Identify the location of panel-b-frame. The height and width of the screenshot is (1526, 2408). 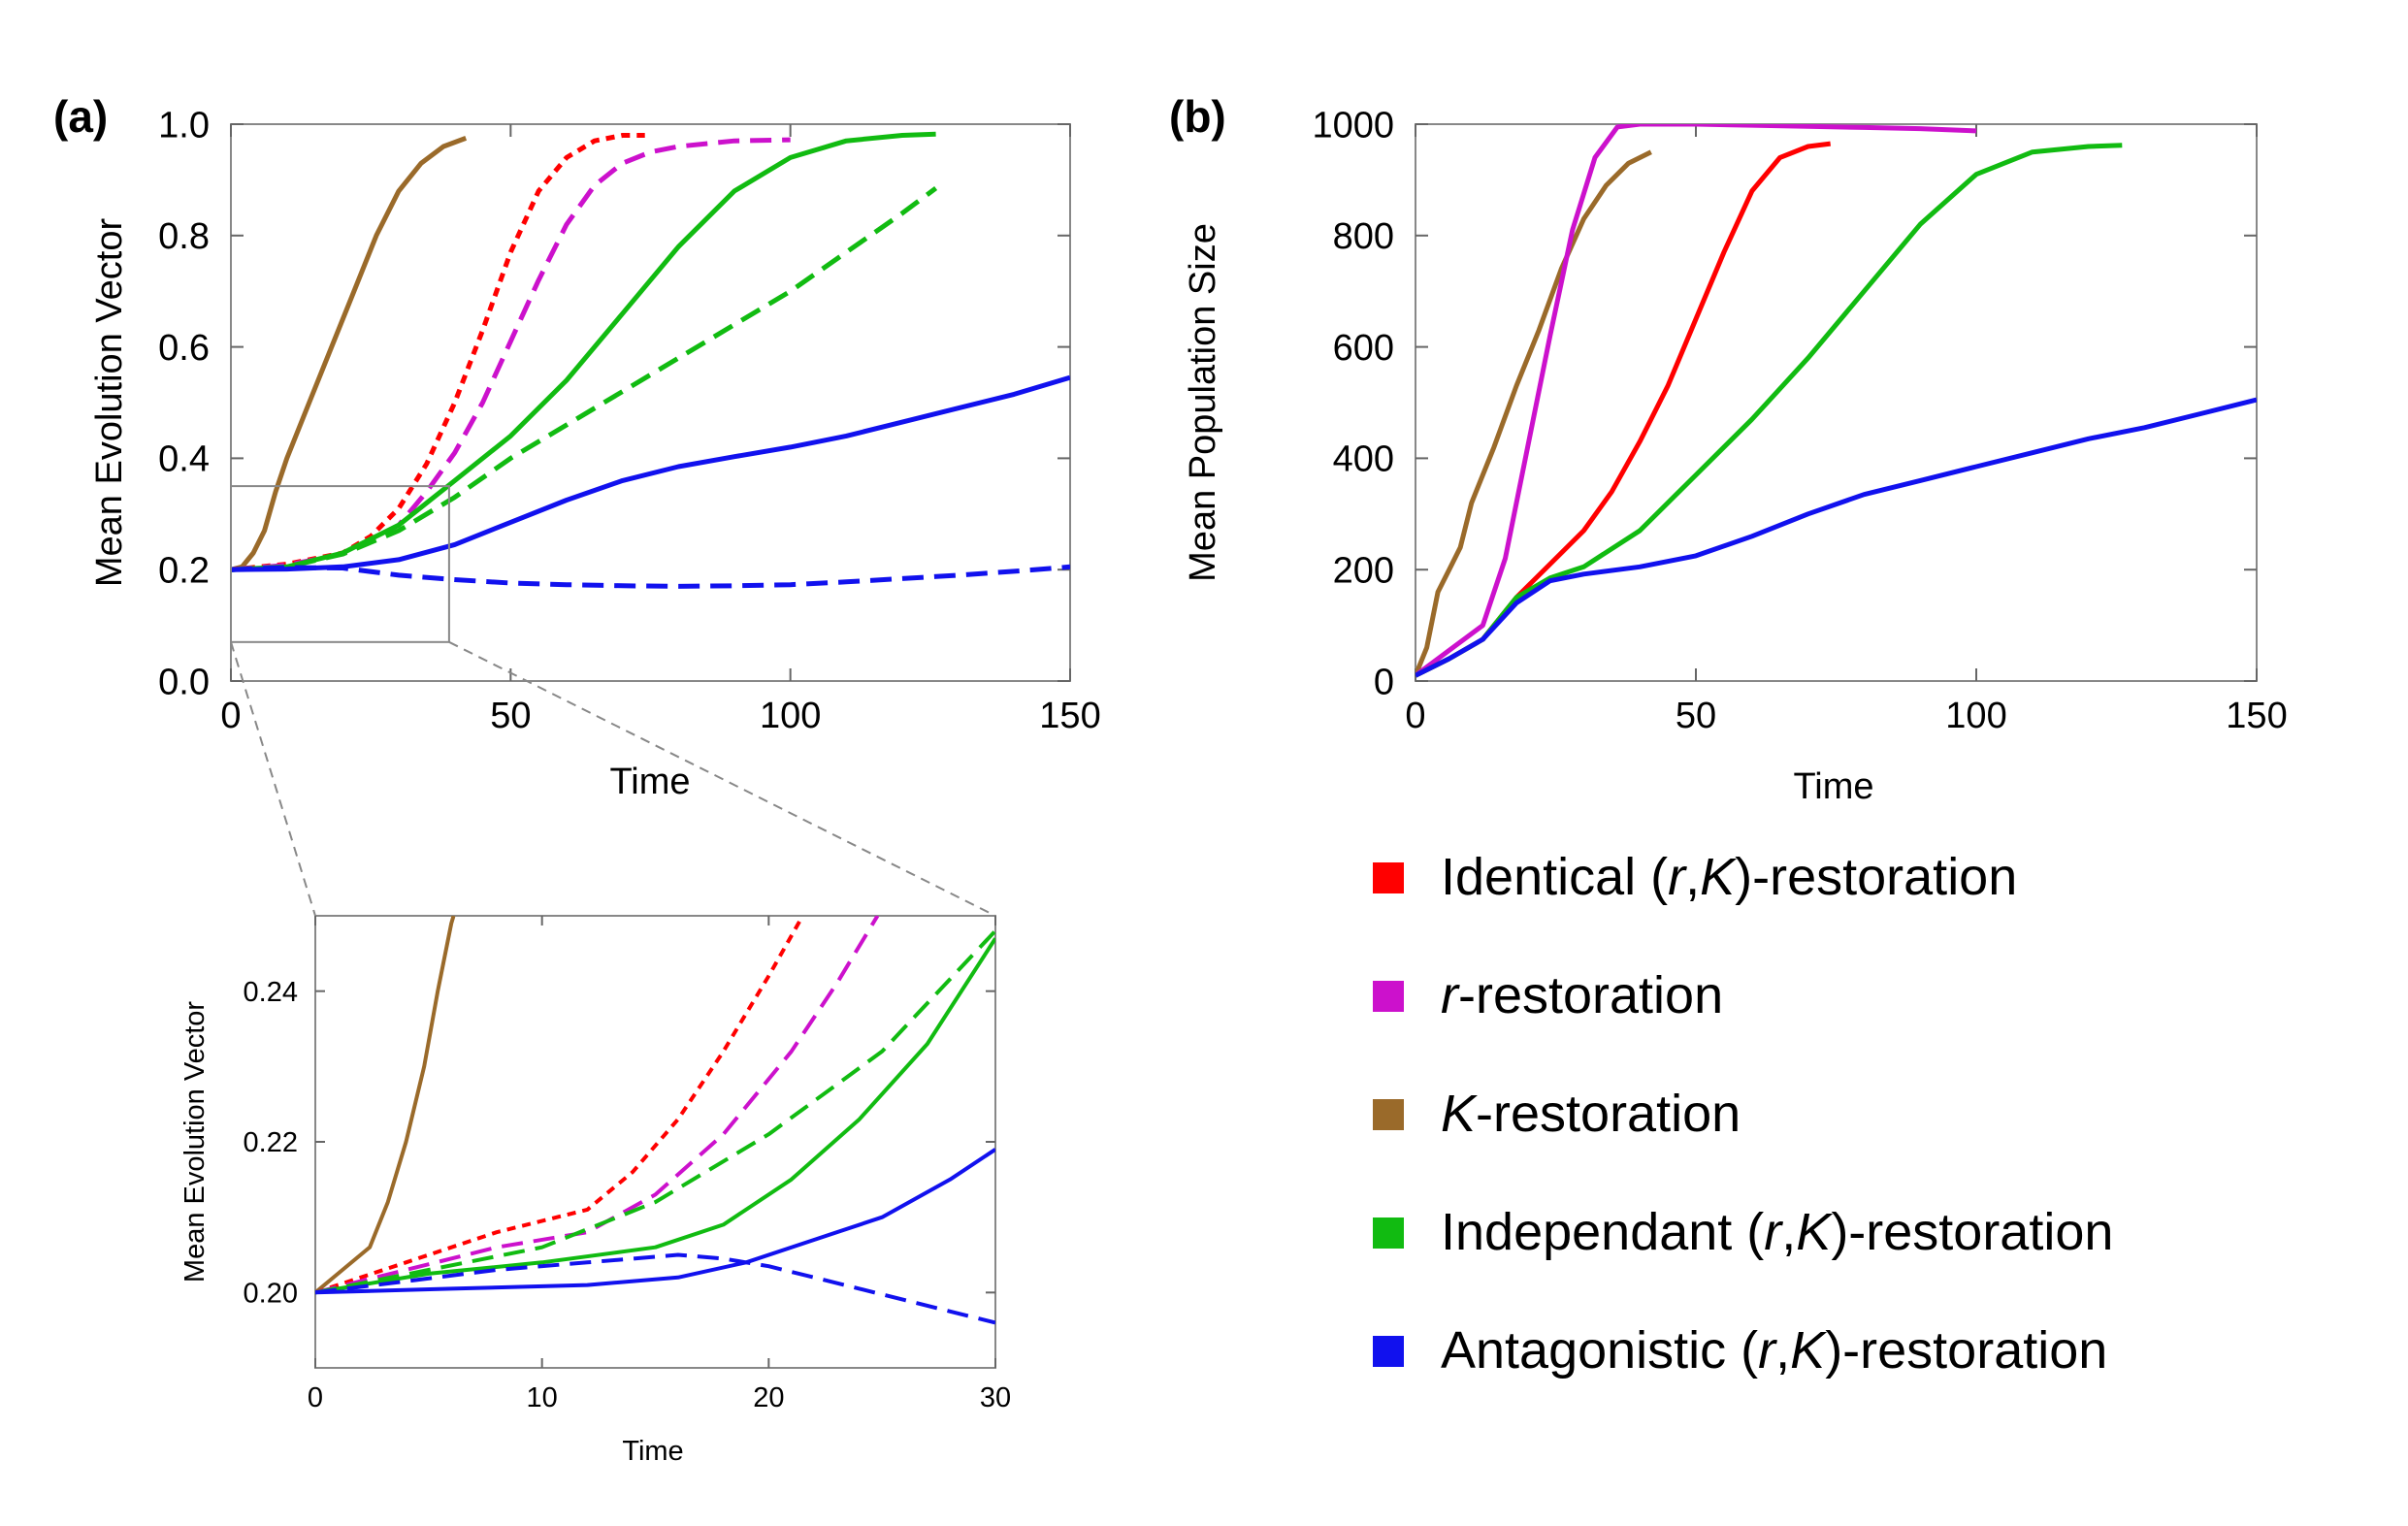
(1836, 402).